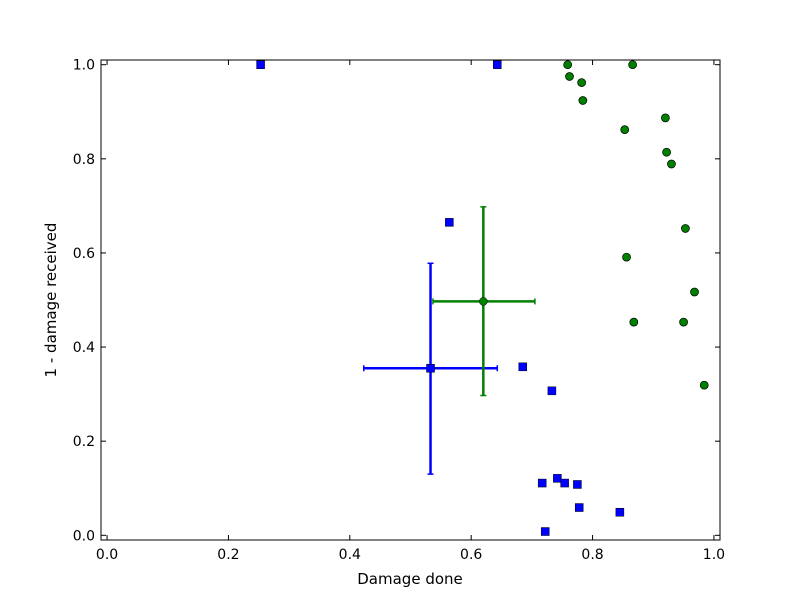 The image size is (800, 600). I want to click on y-tick-label: 0.6, so click(84, 254).